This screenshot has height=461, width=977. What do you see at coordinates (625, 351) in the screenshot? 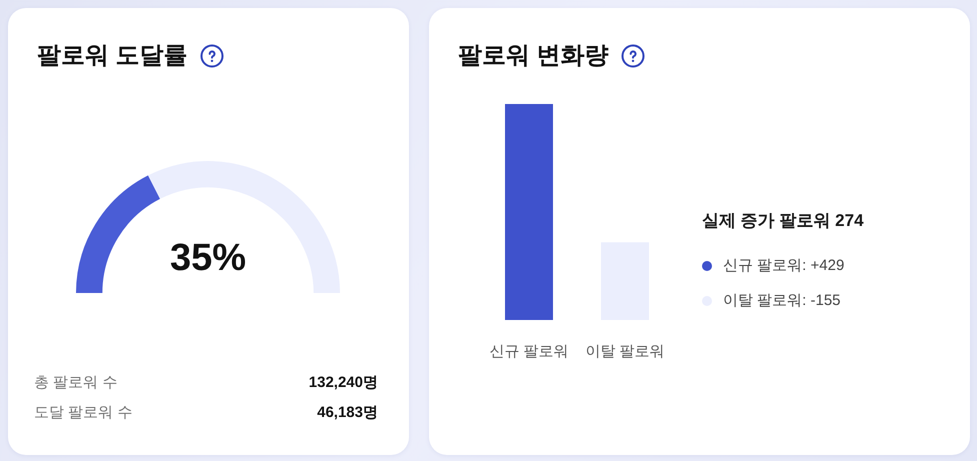
I see `x-tick-label: 이탈 팔로워` at bounding box center [625, 351].